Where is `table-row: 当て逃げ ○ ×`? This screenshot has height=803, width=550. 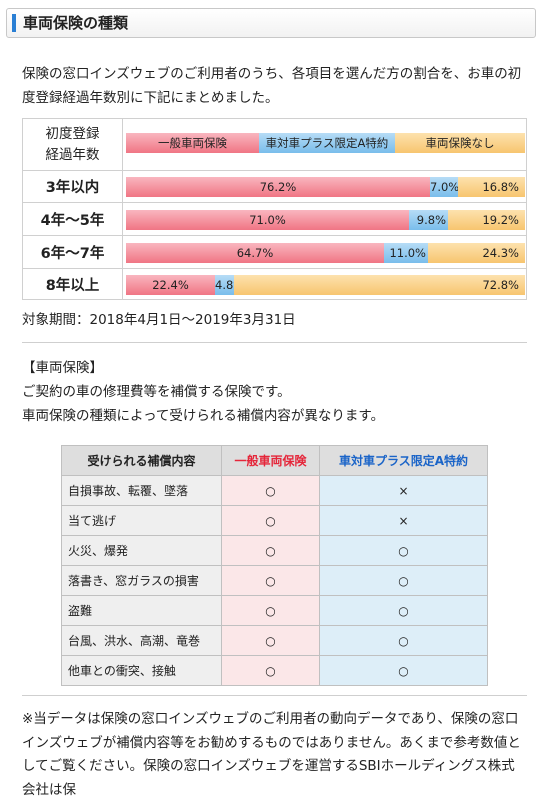 table-row: 当て逃げ ○ × is located at coordinates (274, 520).